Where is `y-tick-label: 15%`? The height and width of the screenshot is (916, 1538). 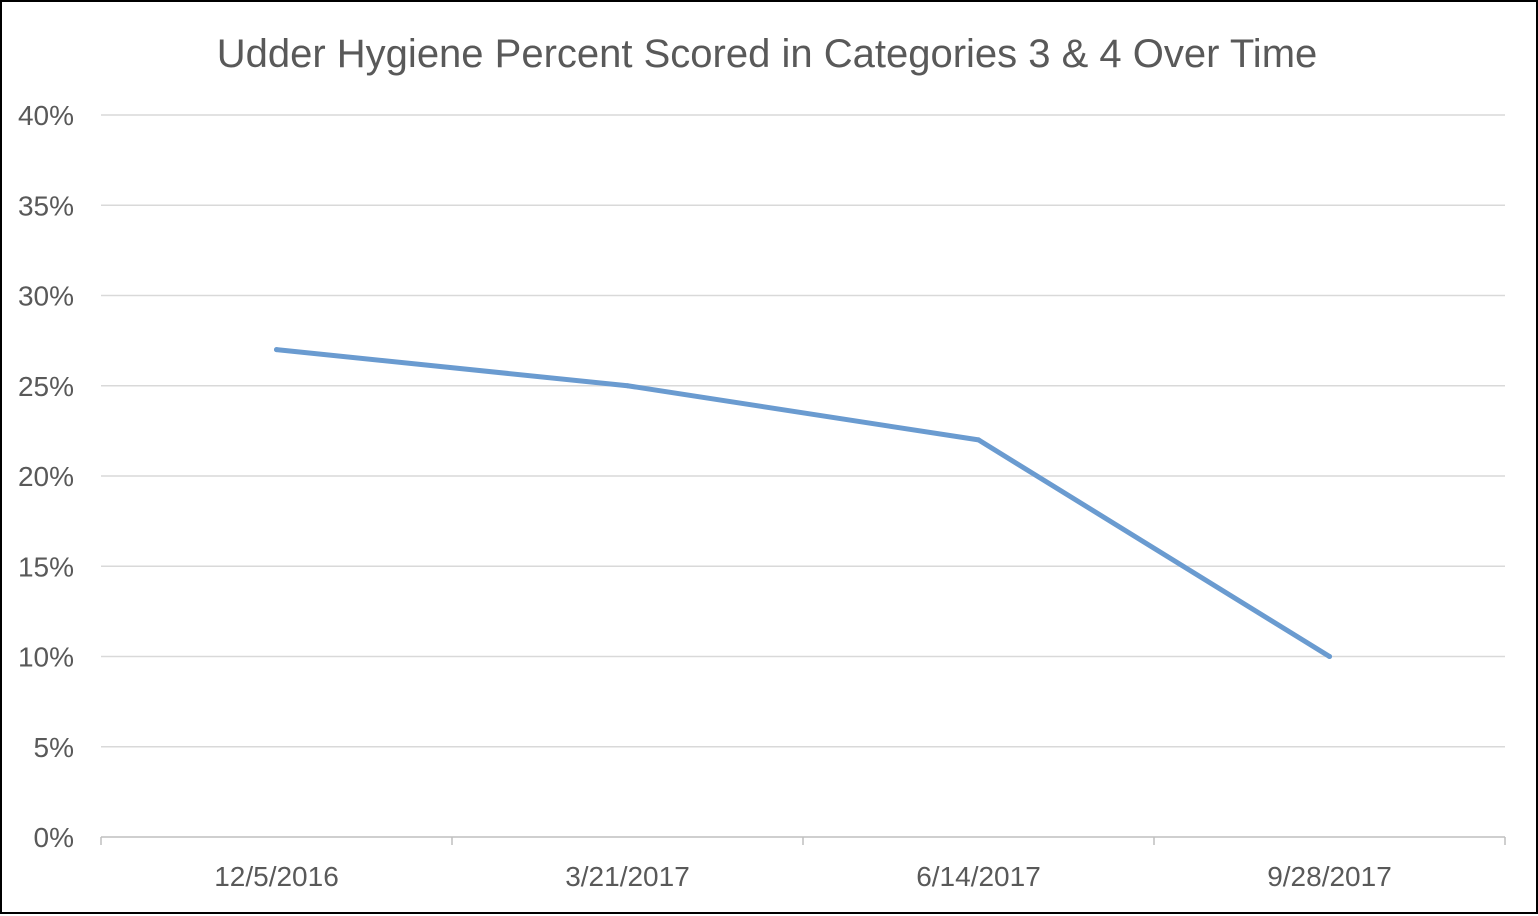 y-tick-label: 15% is located at coordinates (46, 566).